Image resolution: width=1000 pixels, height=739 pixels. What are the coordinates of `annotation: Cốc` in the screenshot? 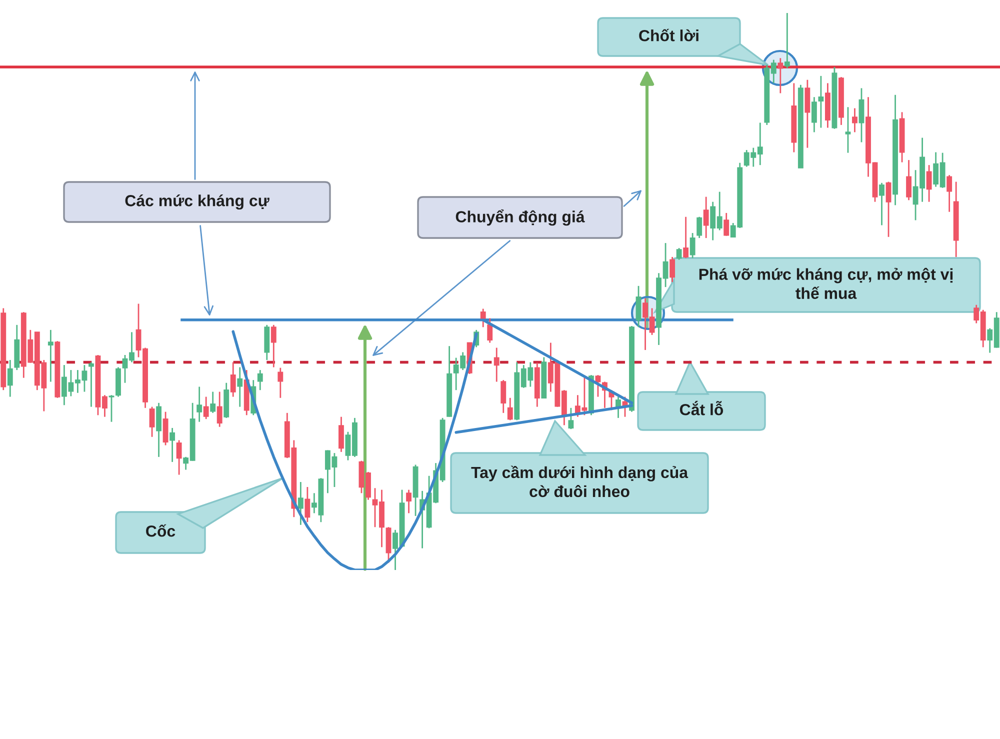 It's located at (161, 530).